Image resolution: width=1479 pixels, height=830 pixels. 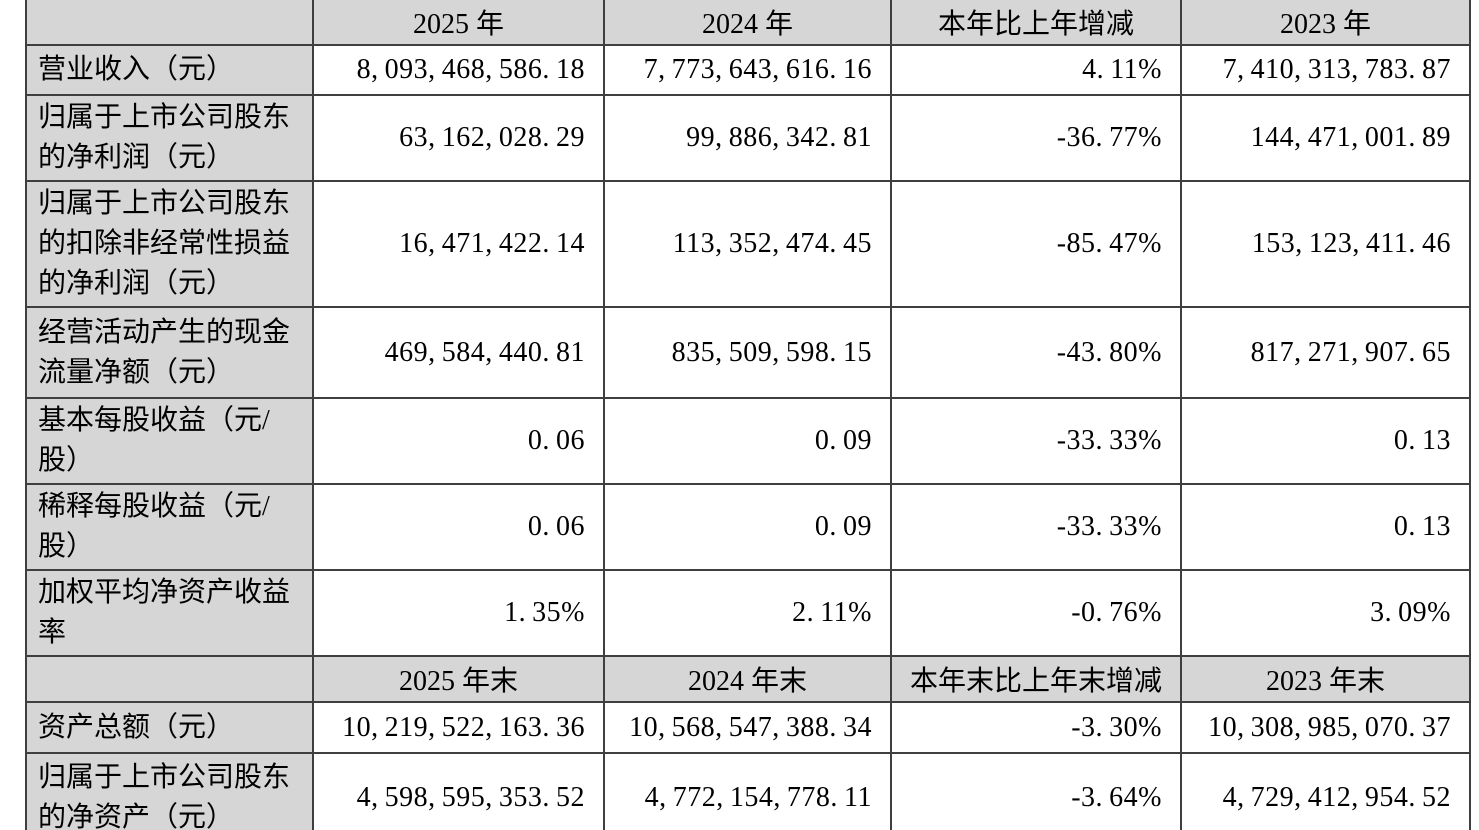 What do you see at coordinates (169, 23) in the screenshot?
I see `period-header-empty-cell` at bounding box center [169, 23].